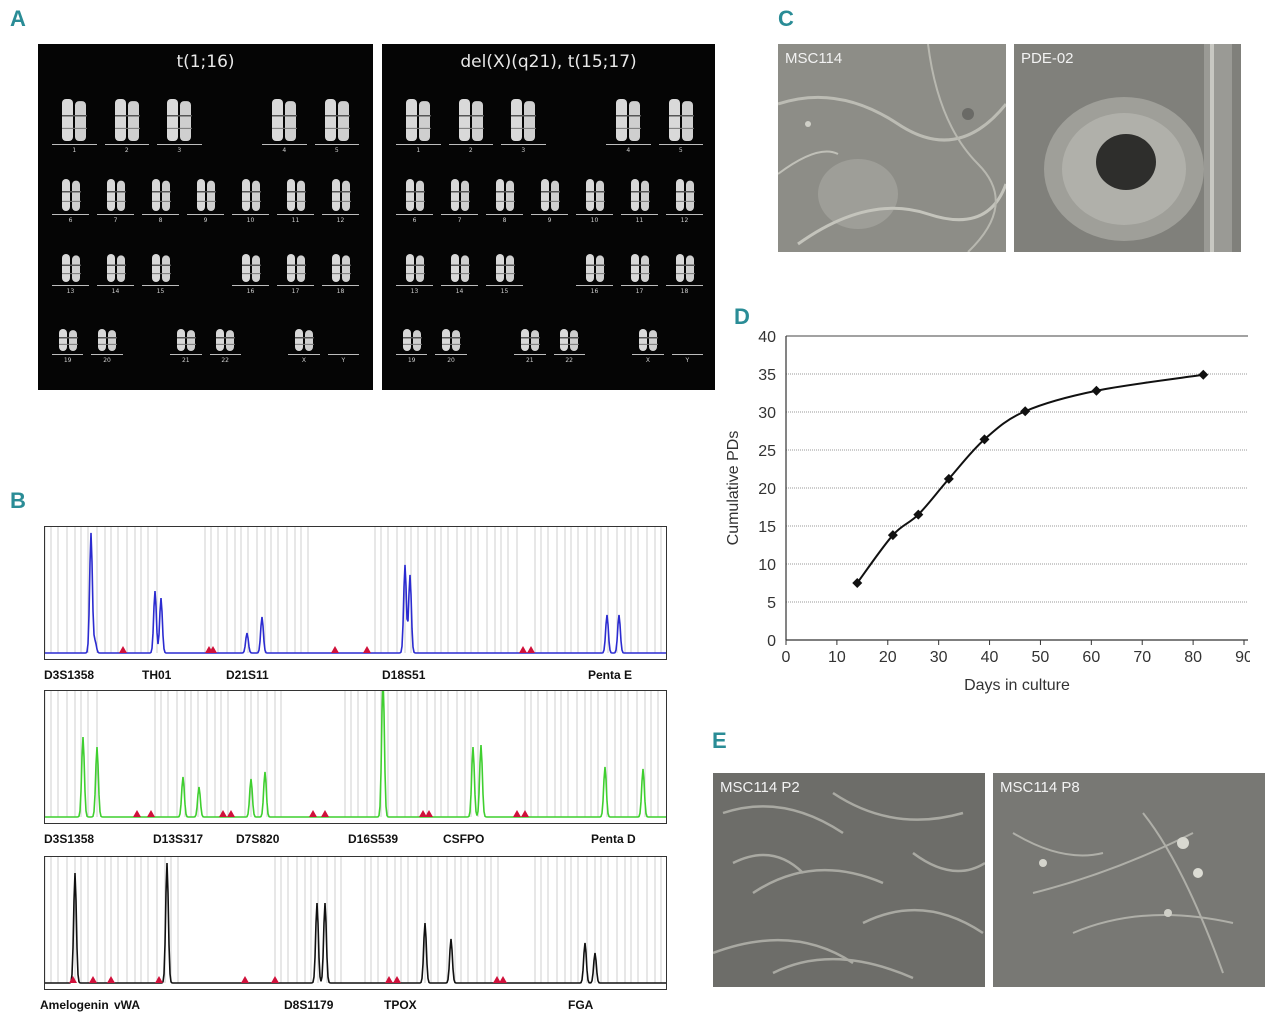 This screenshot has width=1280, height=1019. What do you see at coordinates (157, 675) in the screenshot?
I see `locus-label: TH01` at bounding box center [157, 675].